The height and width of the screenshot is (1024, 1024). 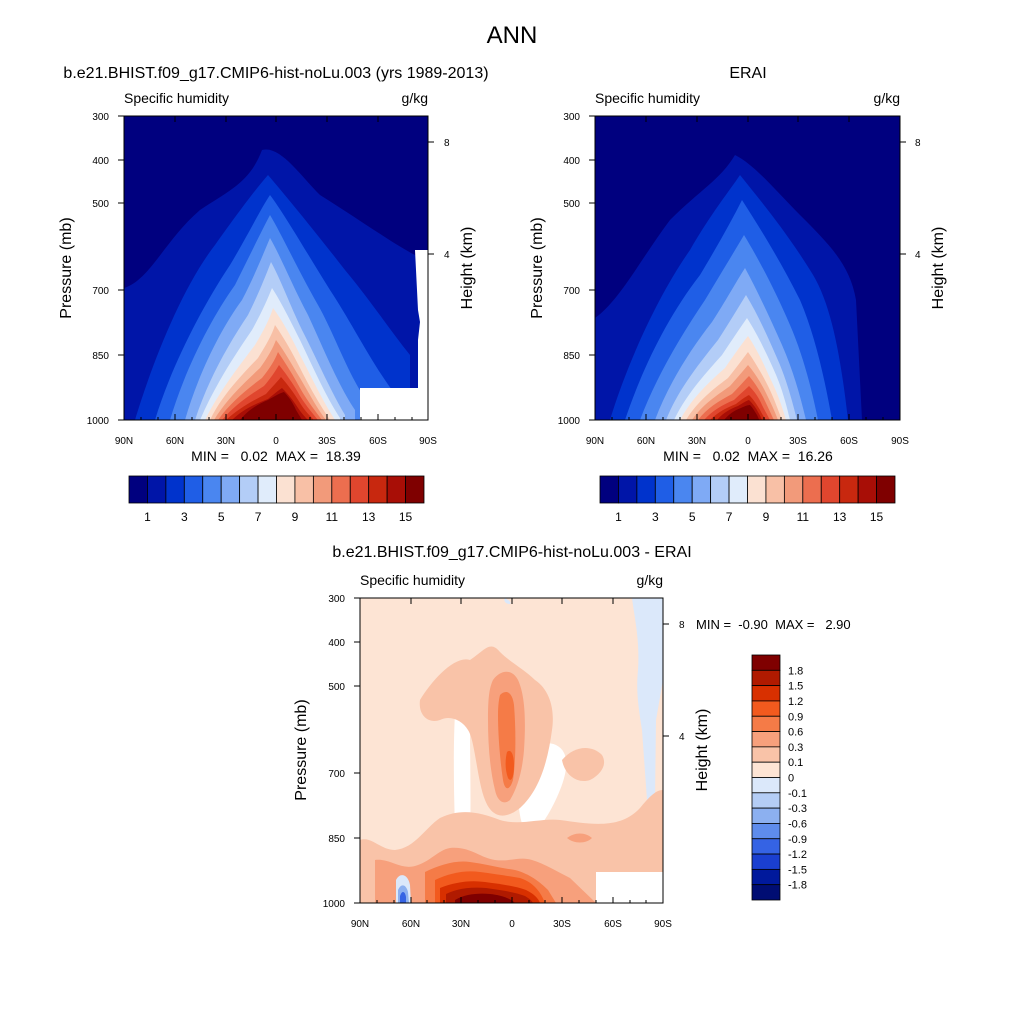 What do you see at coordinates (221, 517) in the screenshot?
I see `colorbar-tick-label: 5` at bounding box center [221, 517].